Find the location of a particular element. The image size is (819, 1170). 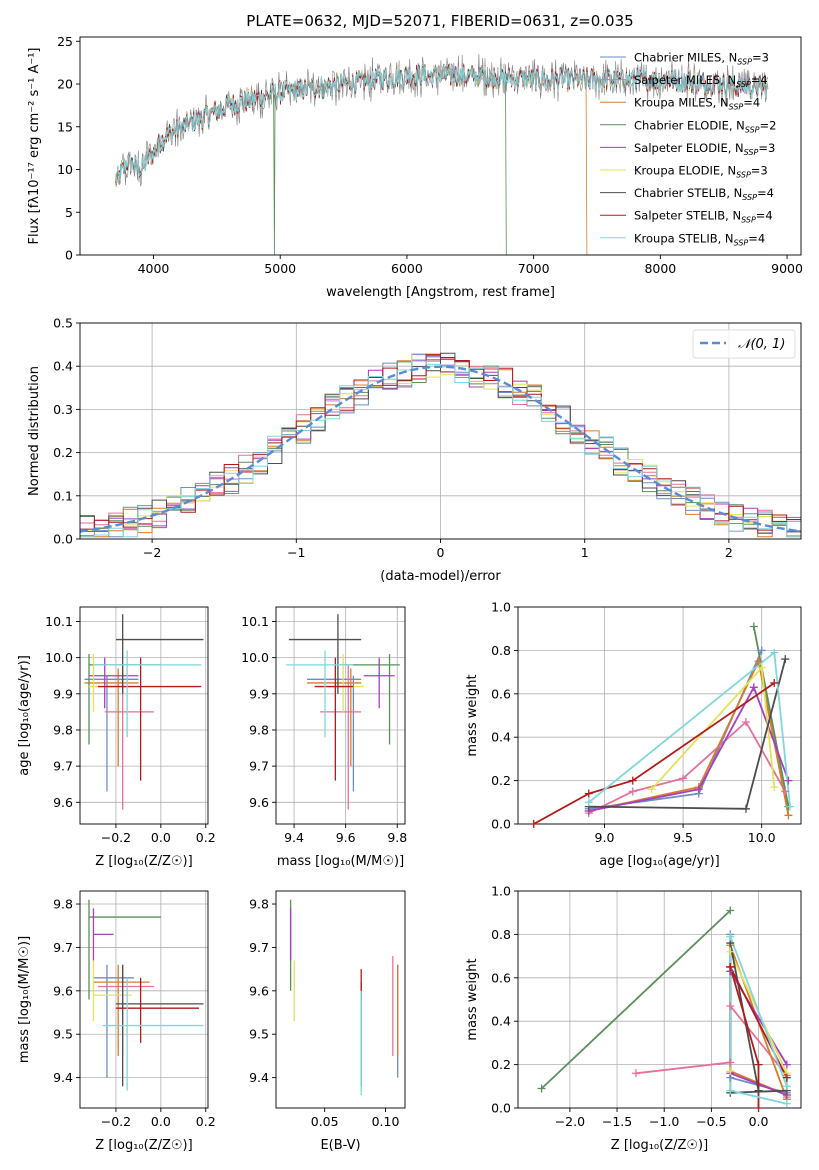

y-tick-label: 1.0 is located at coordinates (501, 607).